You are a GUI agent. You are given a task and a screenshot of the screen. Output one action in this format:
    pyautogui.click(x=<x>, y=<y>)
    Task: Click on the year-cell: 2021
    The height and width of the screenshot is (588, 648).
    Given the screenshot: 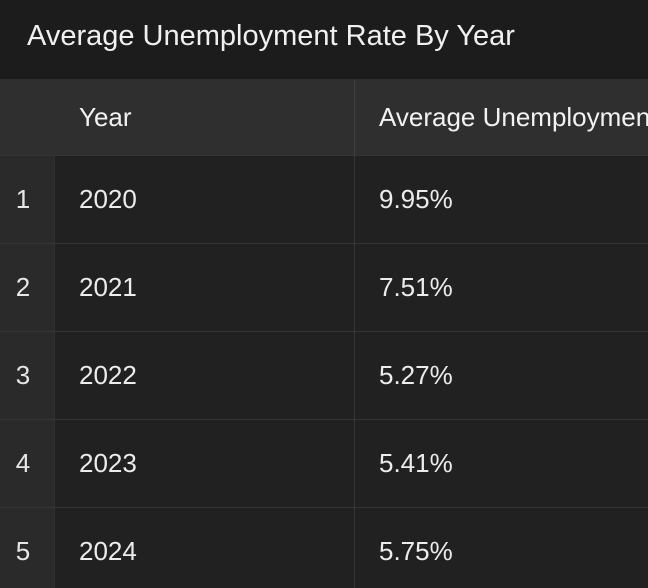 What is the action you would take?
    pyautogui.click(x=205, y=287)
    